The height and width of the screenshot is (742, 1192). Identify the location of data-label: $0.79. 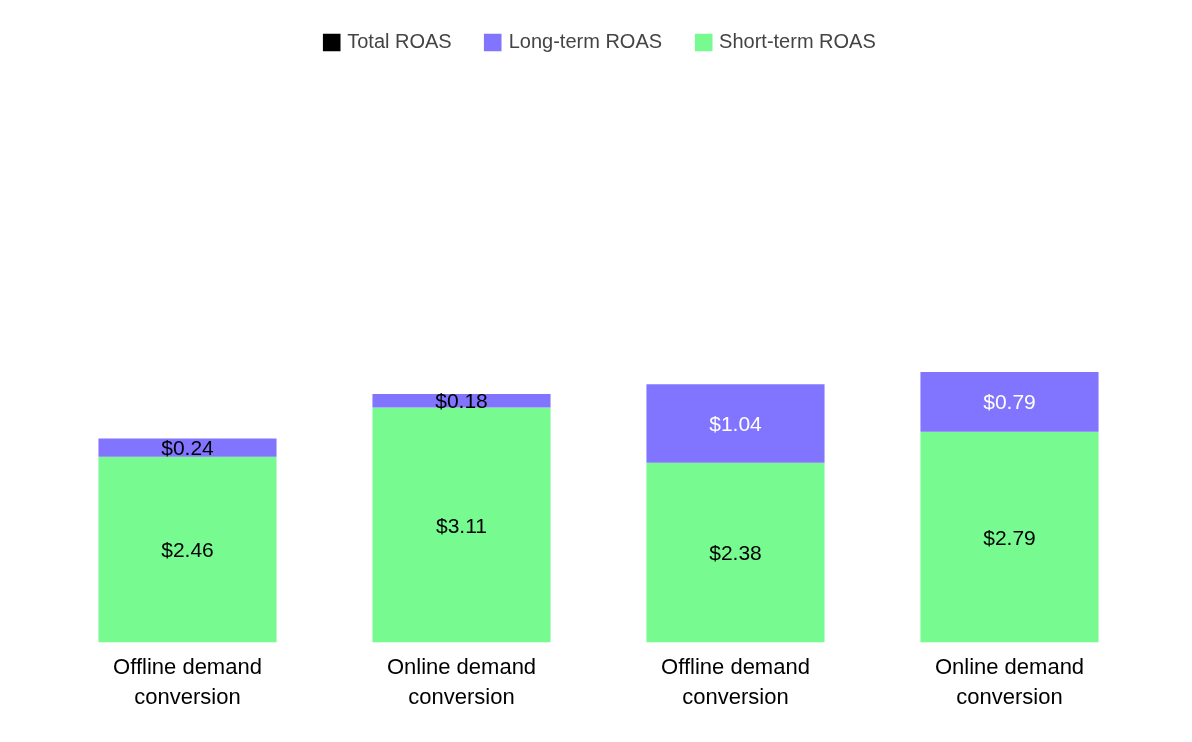
(1009, 402).